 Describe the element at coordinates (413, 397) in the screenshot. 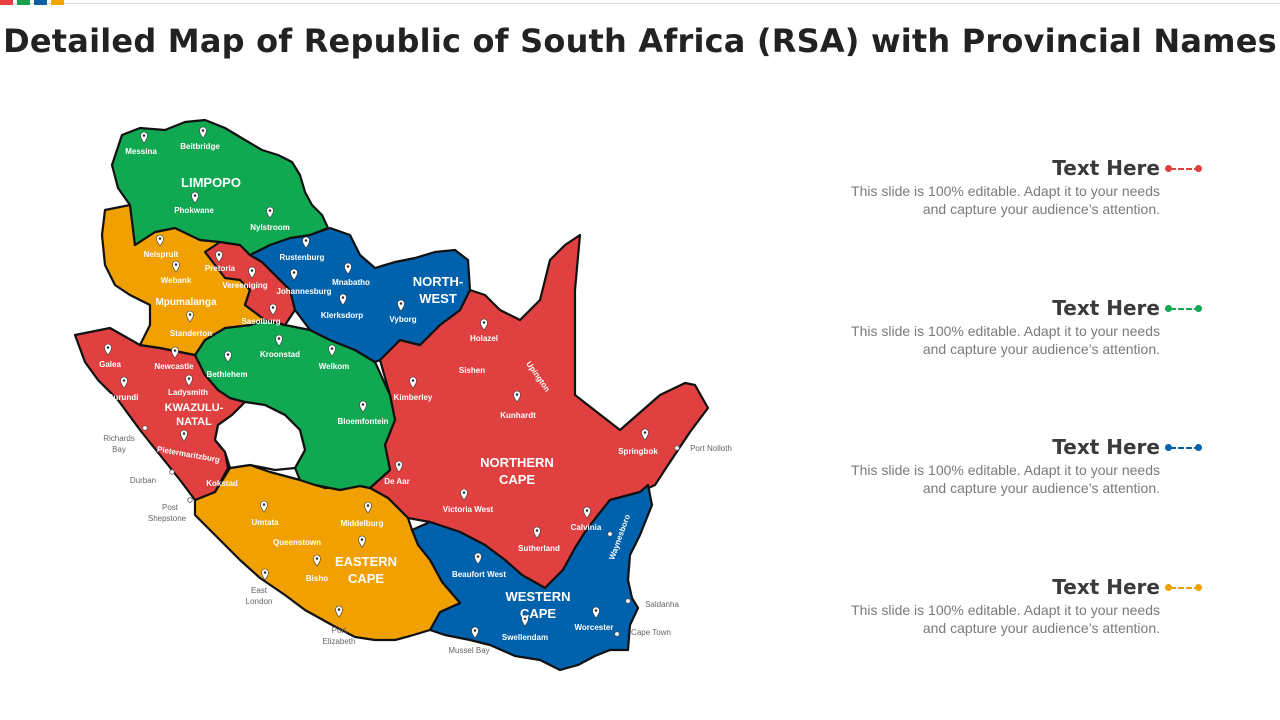

I see `city-label: Kimberley` at that location.